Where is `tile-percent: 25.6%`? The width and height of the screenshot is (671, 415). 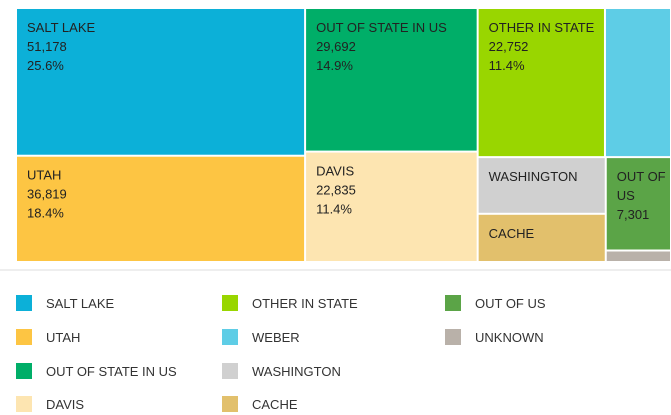
tile-percent: 25.6% is located at coordinates (45, 65).